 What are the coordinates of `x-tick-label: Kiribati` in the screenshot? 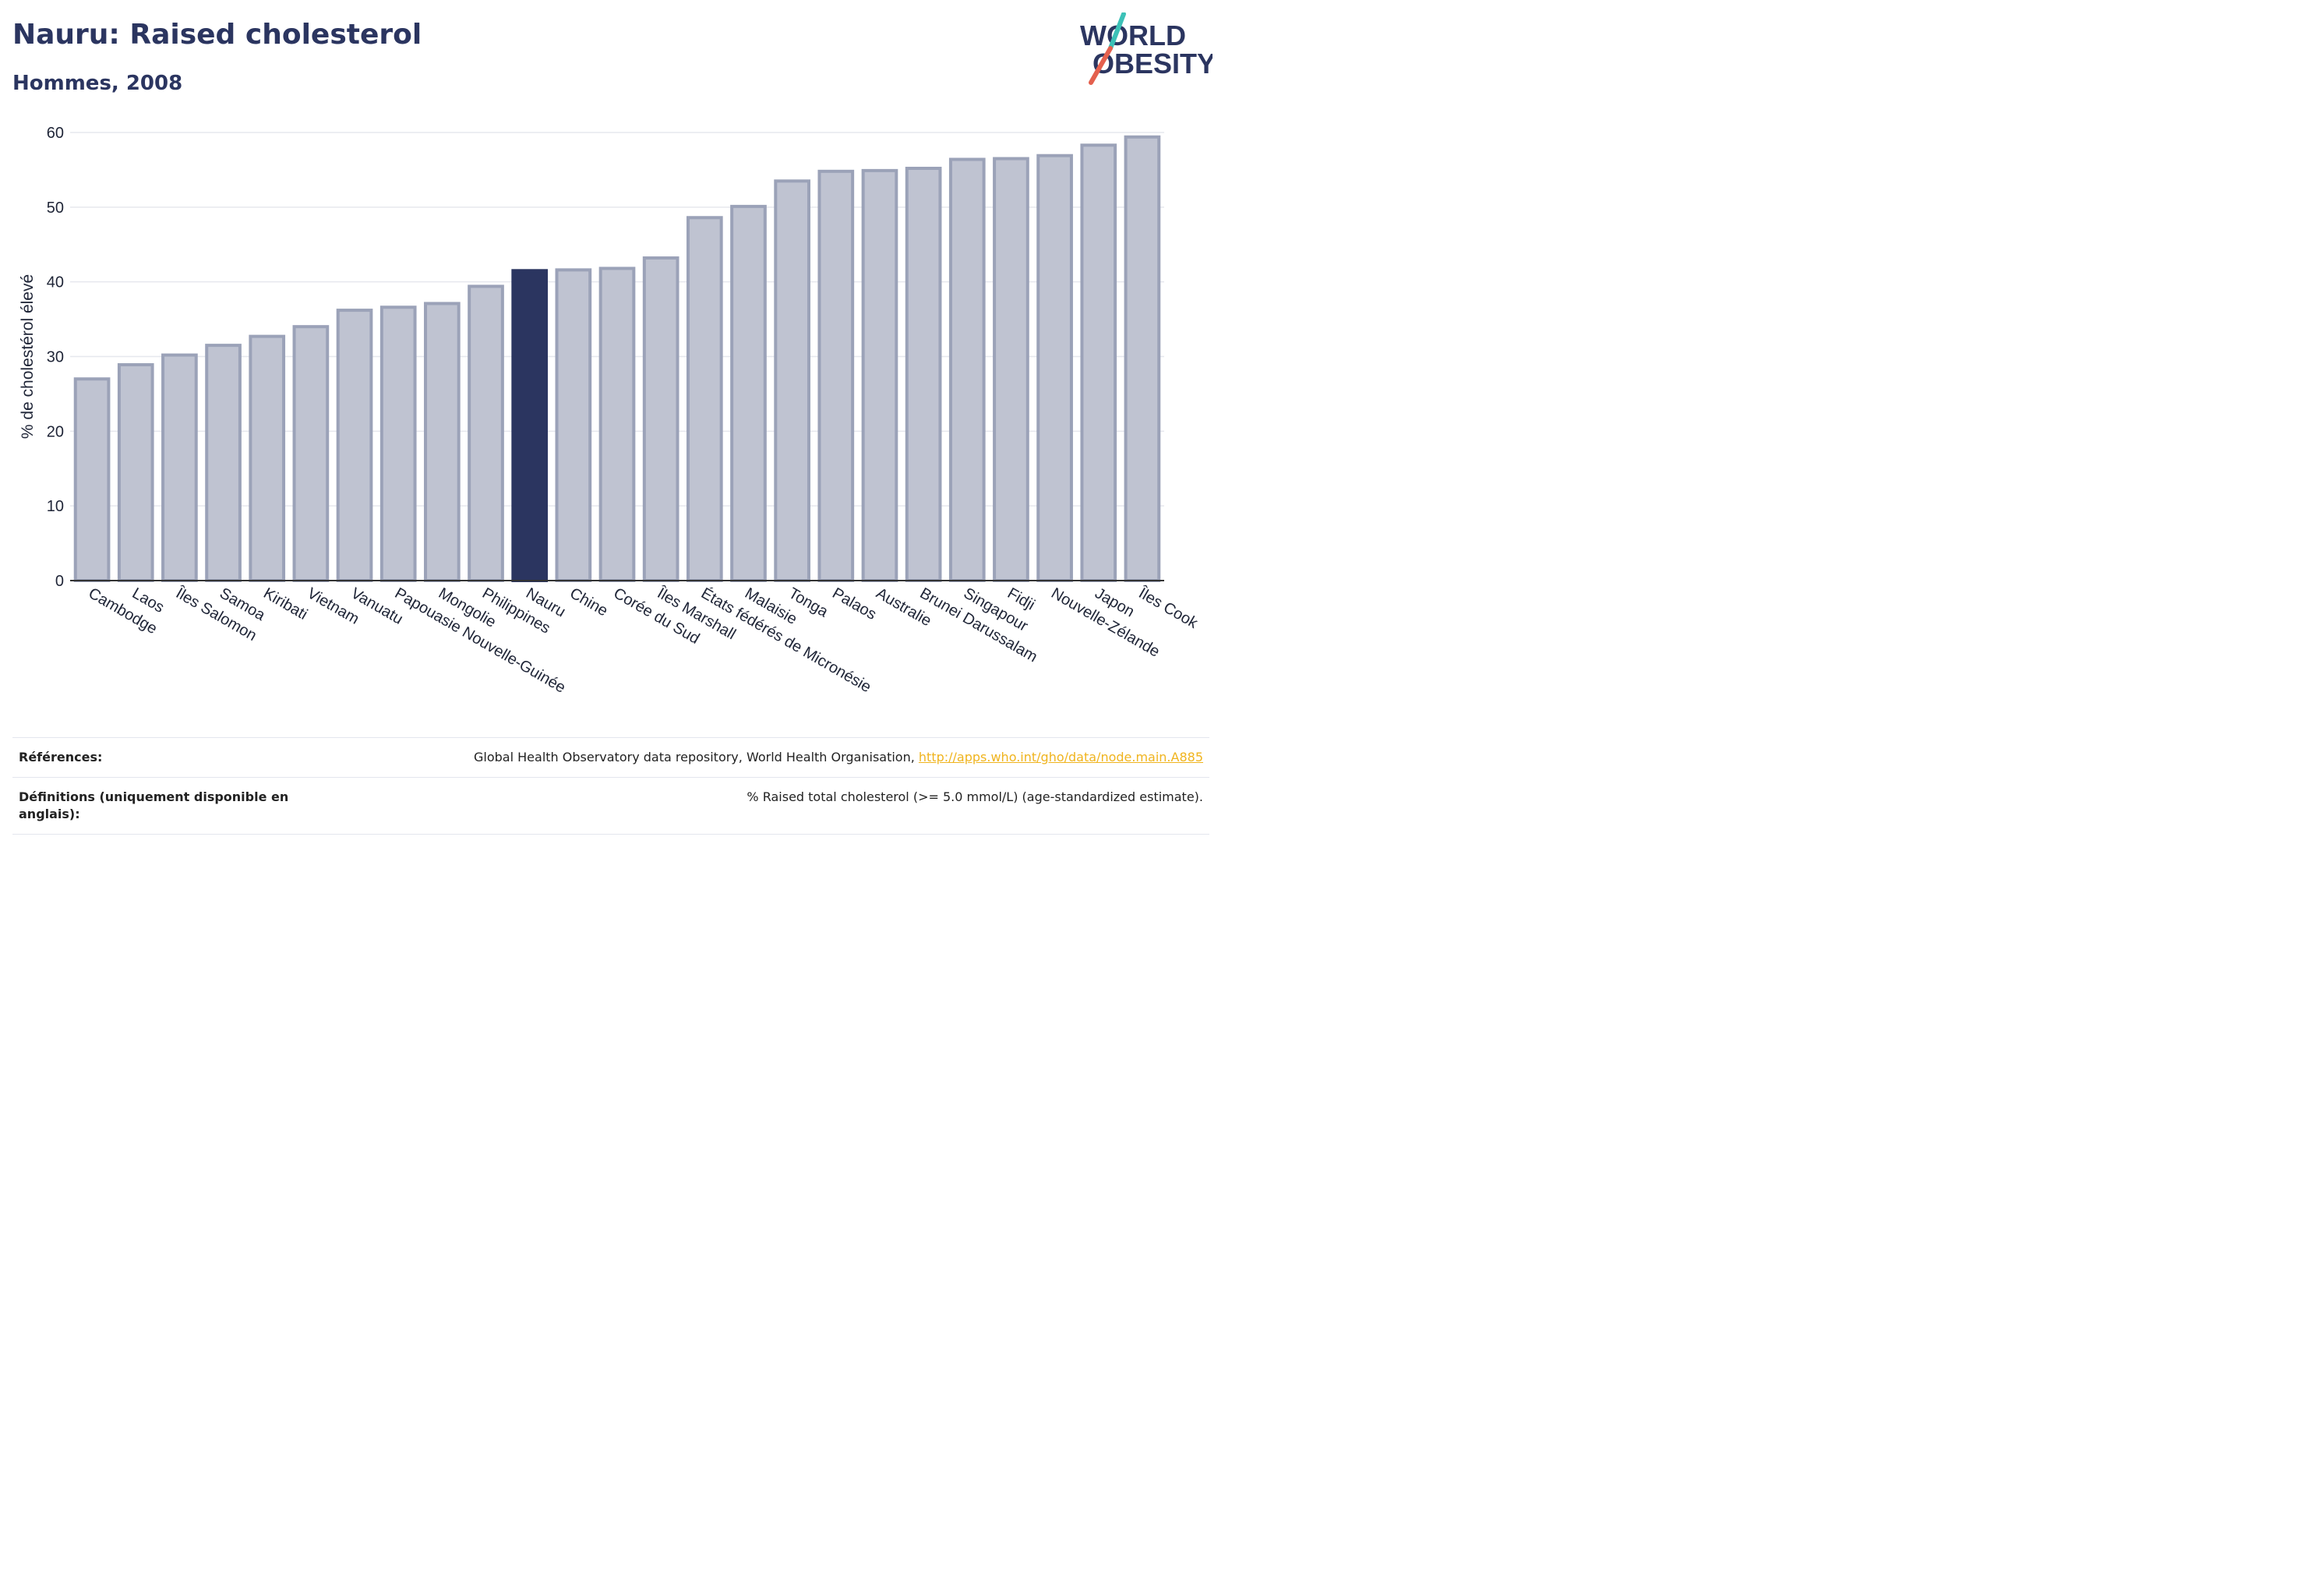 It's located at (285, 603).